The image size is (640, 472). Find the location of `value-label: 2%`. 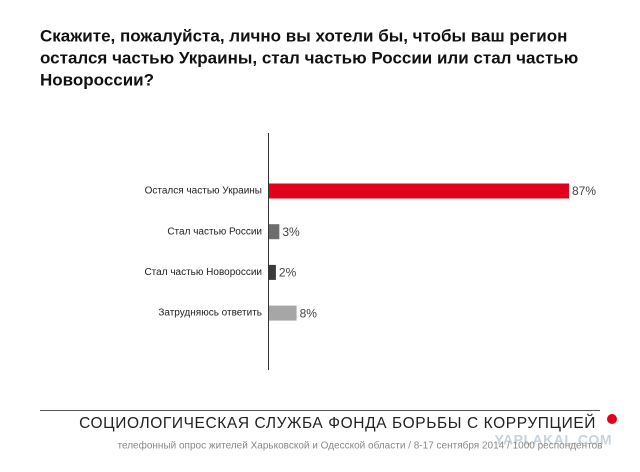

value-label: 2% is located at coordinates (288, 273).